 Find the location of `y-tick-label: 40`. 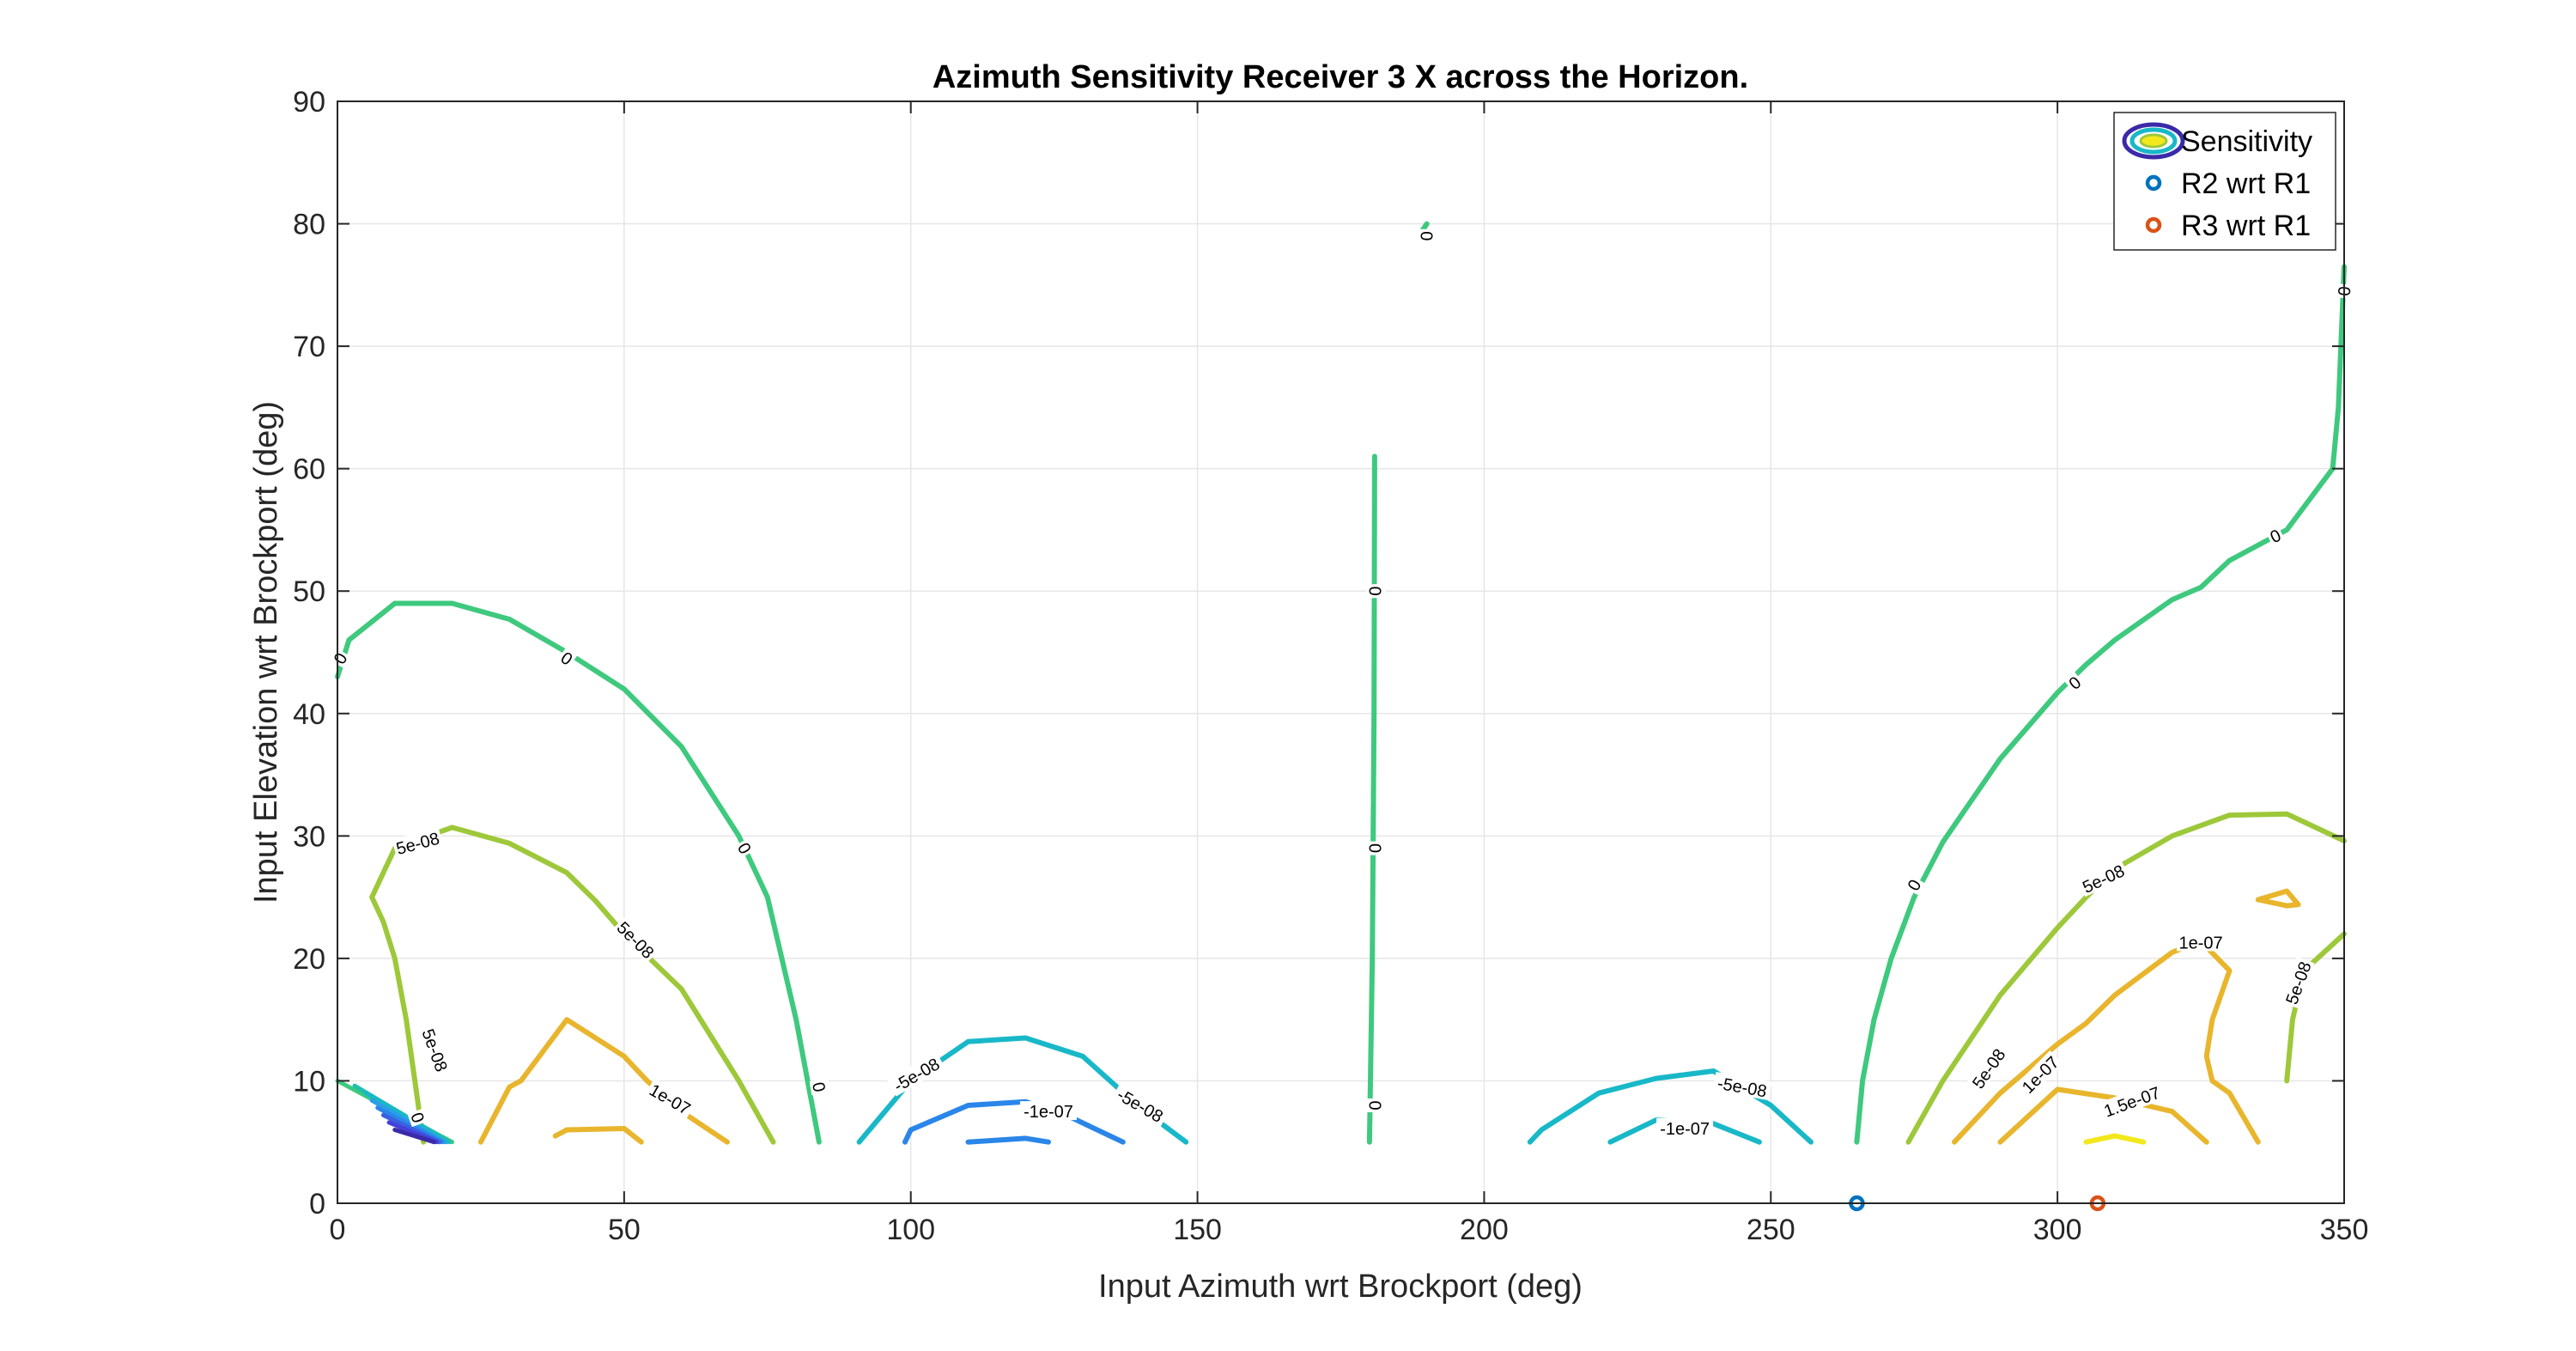

y-tick-label: 40 is located at coordinates (309, 714).